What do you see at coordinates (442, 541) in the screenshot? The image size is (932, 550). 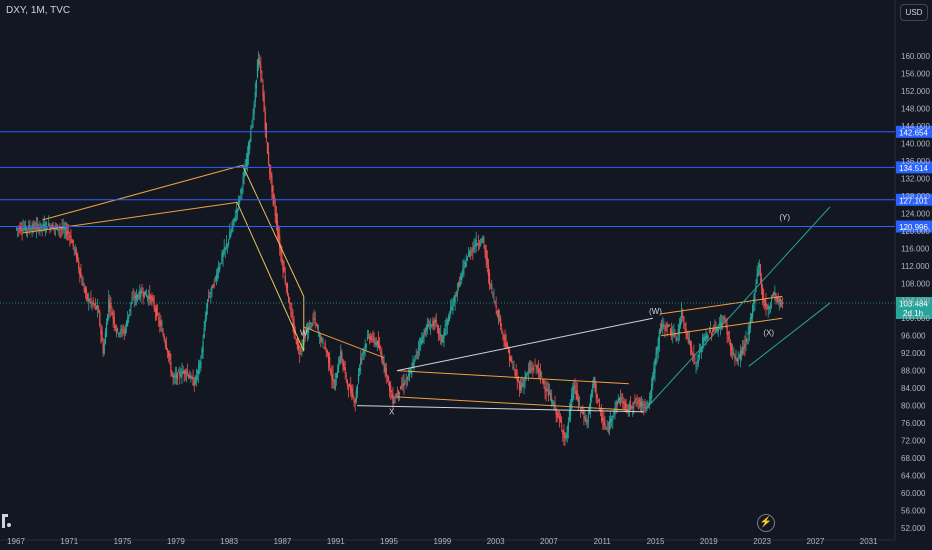 I see `x-tick-label: 1999` at bounding box center [442, 541].